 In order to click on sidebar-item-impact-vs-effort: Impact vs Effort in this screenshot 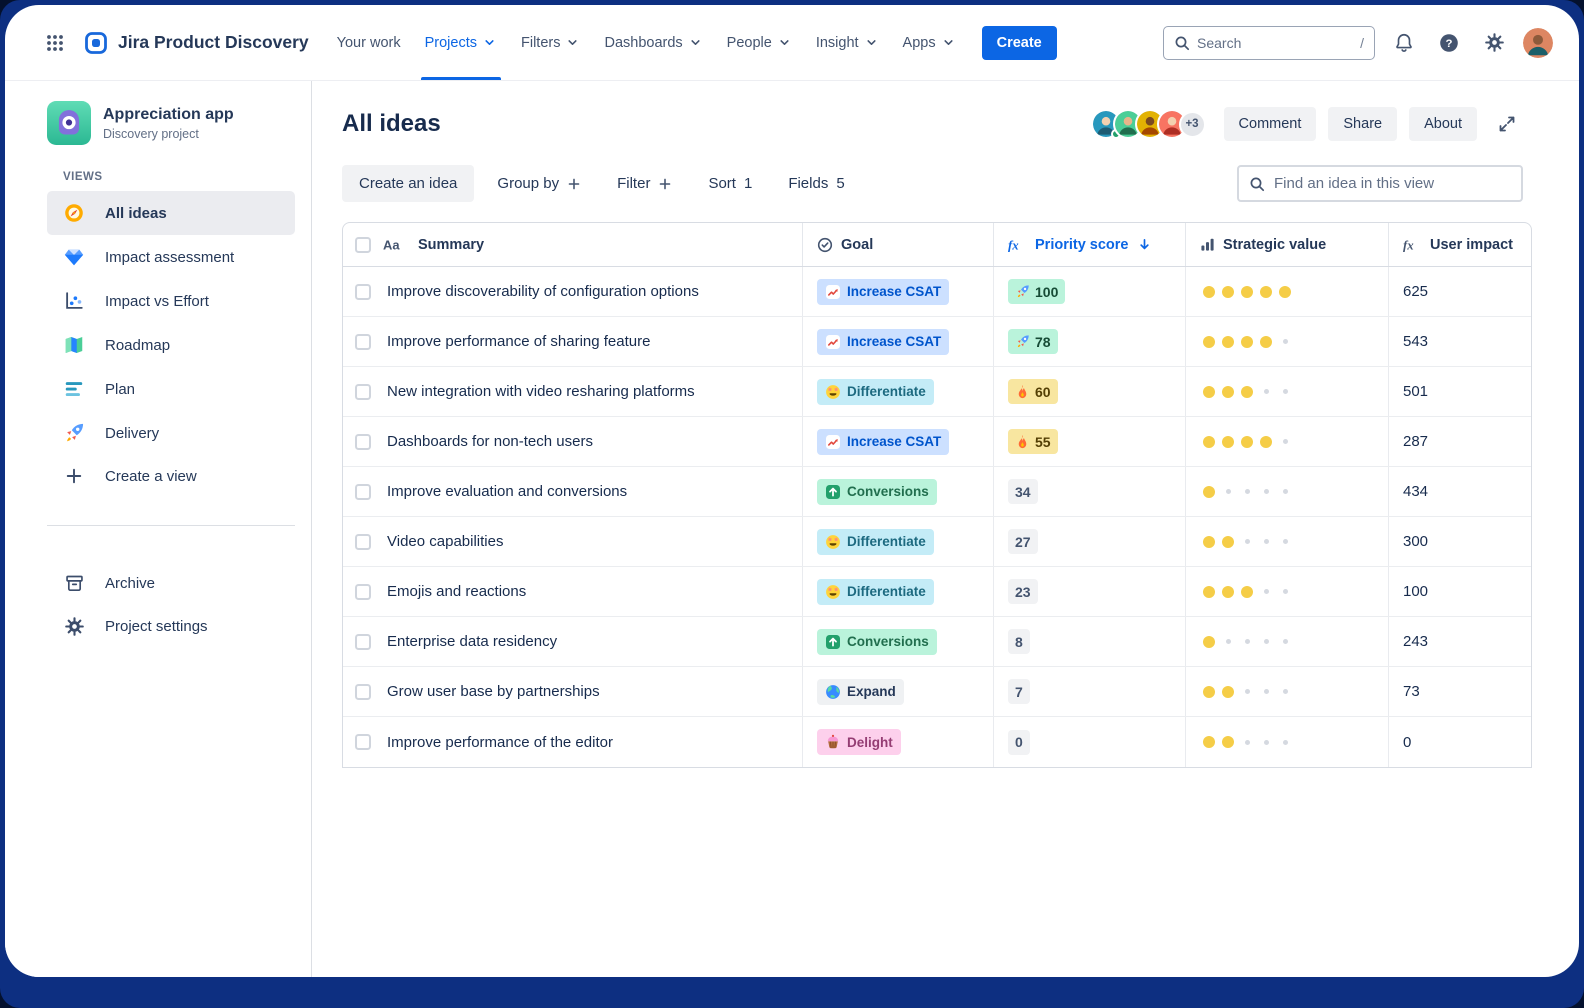, I will do `click(171, 301)`.